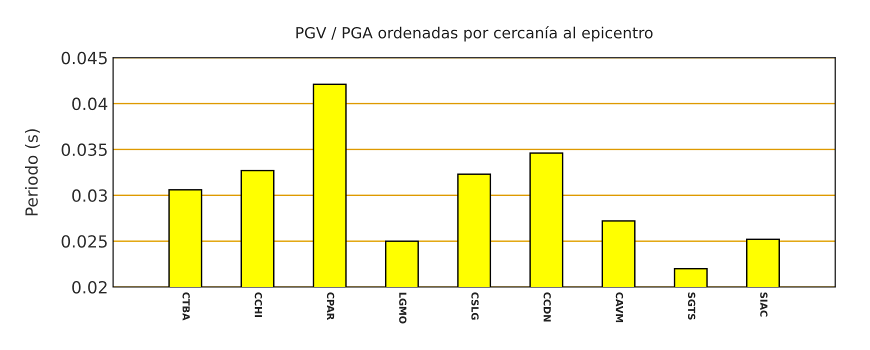  What do you see at coordinates (330, 306) in the screenshot?
I see `x-tick-label: CPAR` at bounding box center [330, 306].